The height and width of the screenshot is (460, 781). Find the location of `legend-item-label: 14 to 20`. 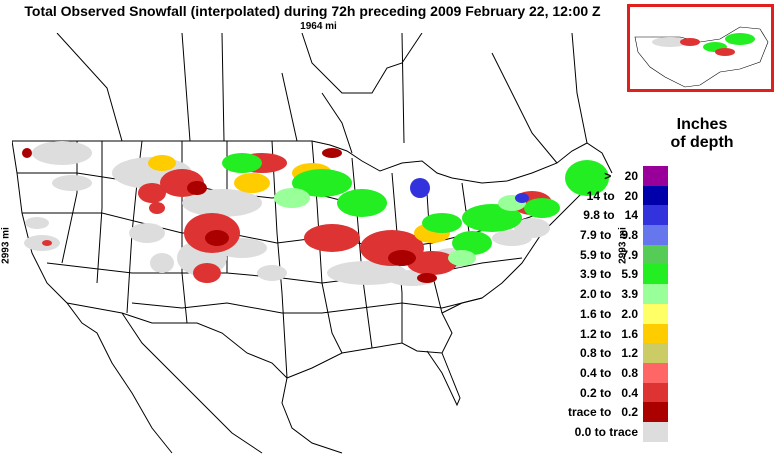

legend-item-label: 14 to 20 is located at coordinates (612, 195).